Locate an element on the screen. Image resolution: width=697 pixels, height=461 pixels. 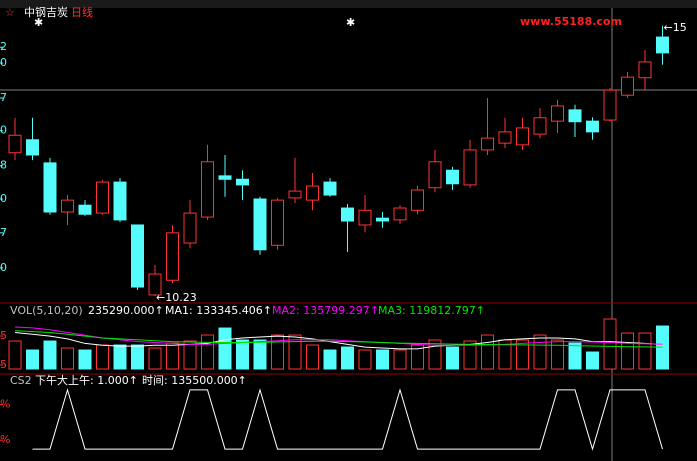
cs2-legend: CS2 下午大上午: 1.000↑ 时间: 135500.000↑ is located at coordinates (128, 380).